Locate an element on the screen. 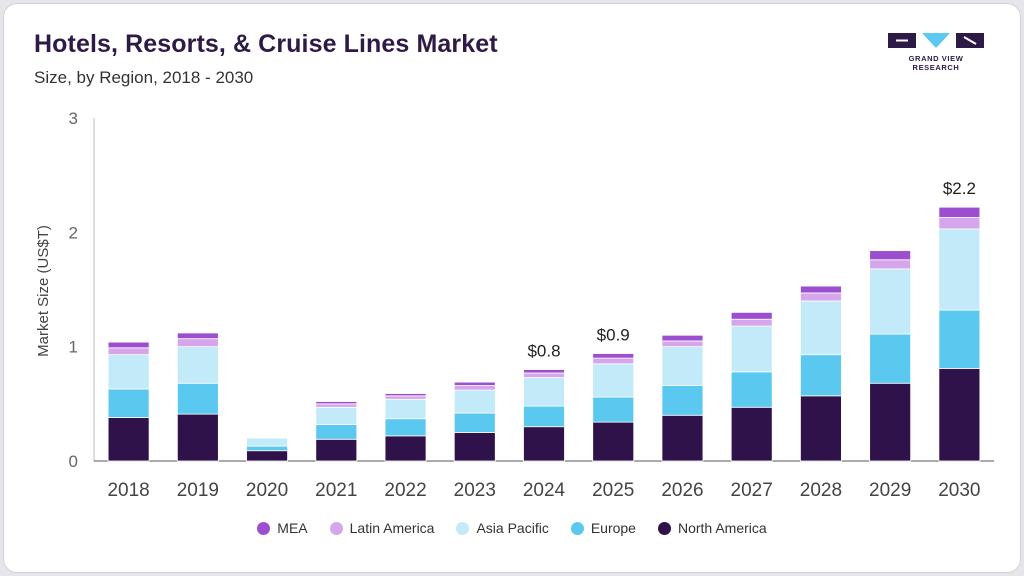 The height and width of the screenshot is (576, 1024). legend-label: Asia Pacific is located at coordinates (512, 528).